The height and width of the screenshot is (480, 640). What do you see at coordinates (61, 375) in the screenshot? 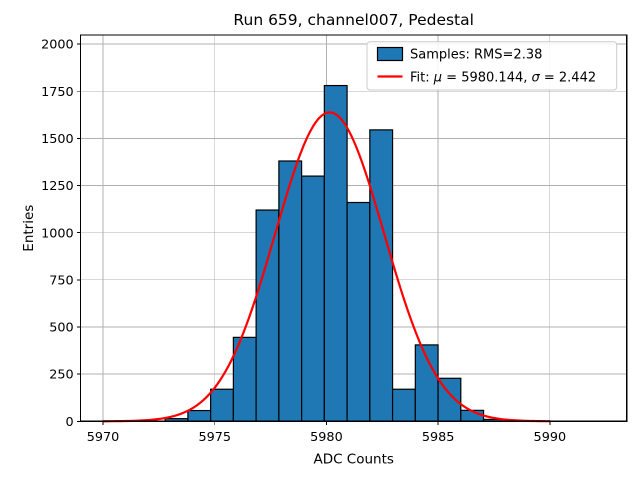
I see `y-tick-label: 250` at bounding box center [61, 375].